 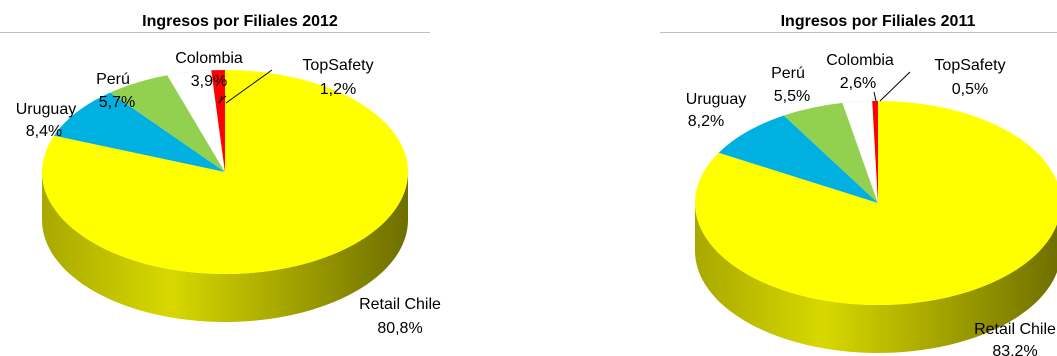 I want to click on pie-side-retail-chile-2012, so click(x=225, y=247).